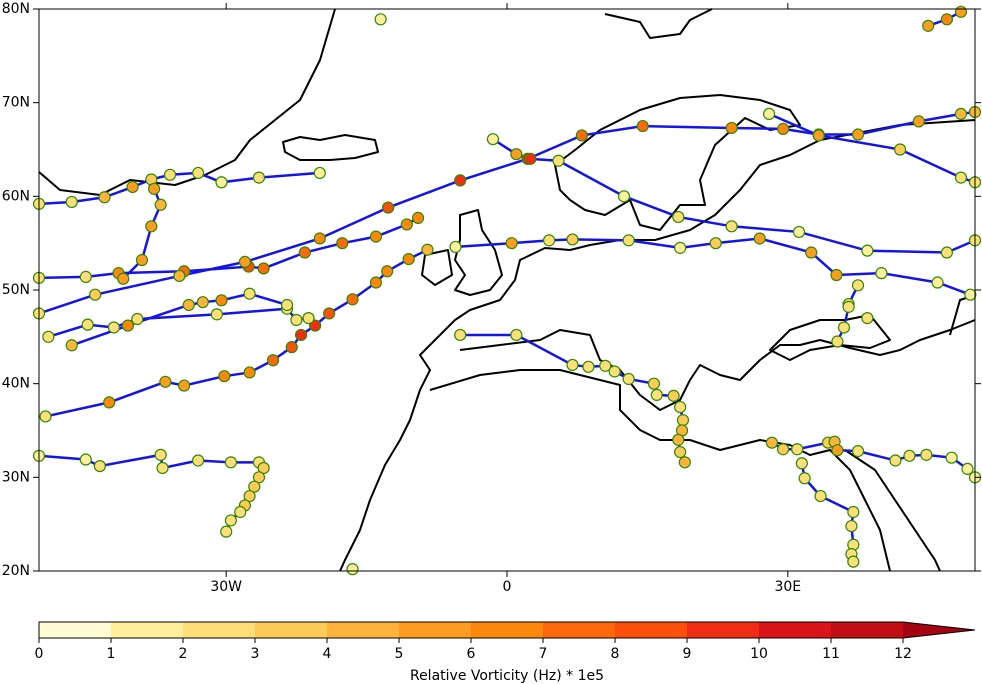  I want to click on colorbar-tick-label: 2, so click(183, 654).